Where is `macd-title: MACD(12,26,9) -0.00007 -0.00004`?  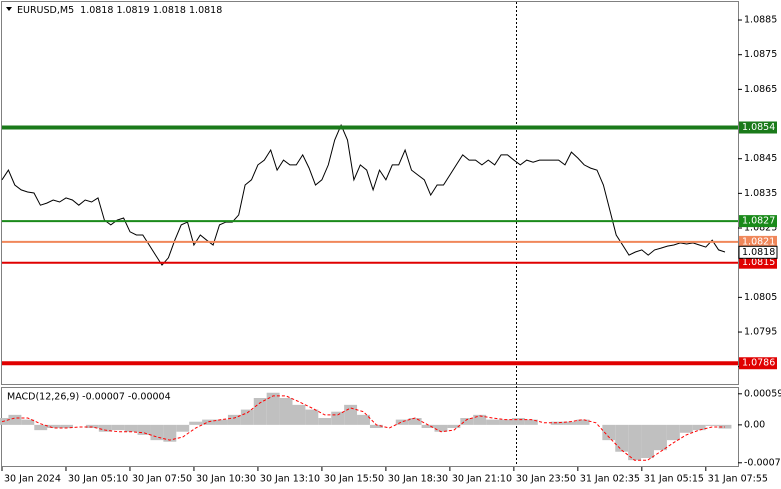
macd-title: MACD(12,26,9) -0.00007 -0.00004 is located at coordinates (89, 397).